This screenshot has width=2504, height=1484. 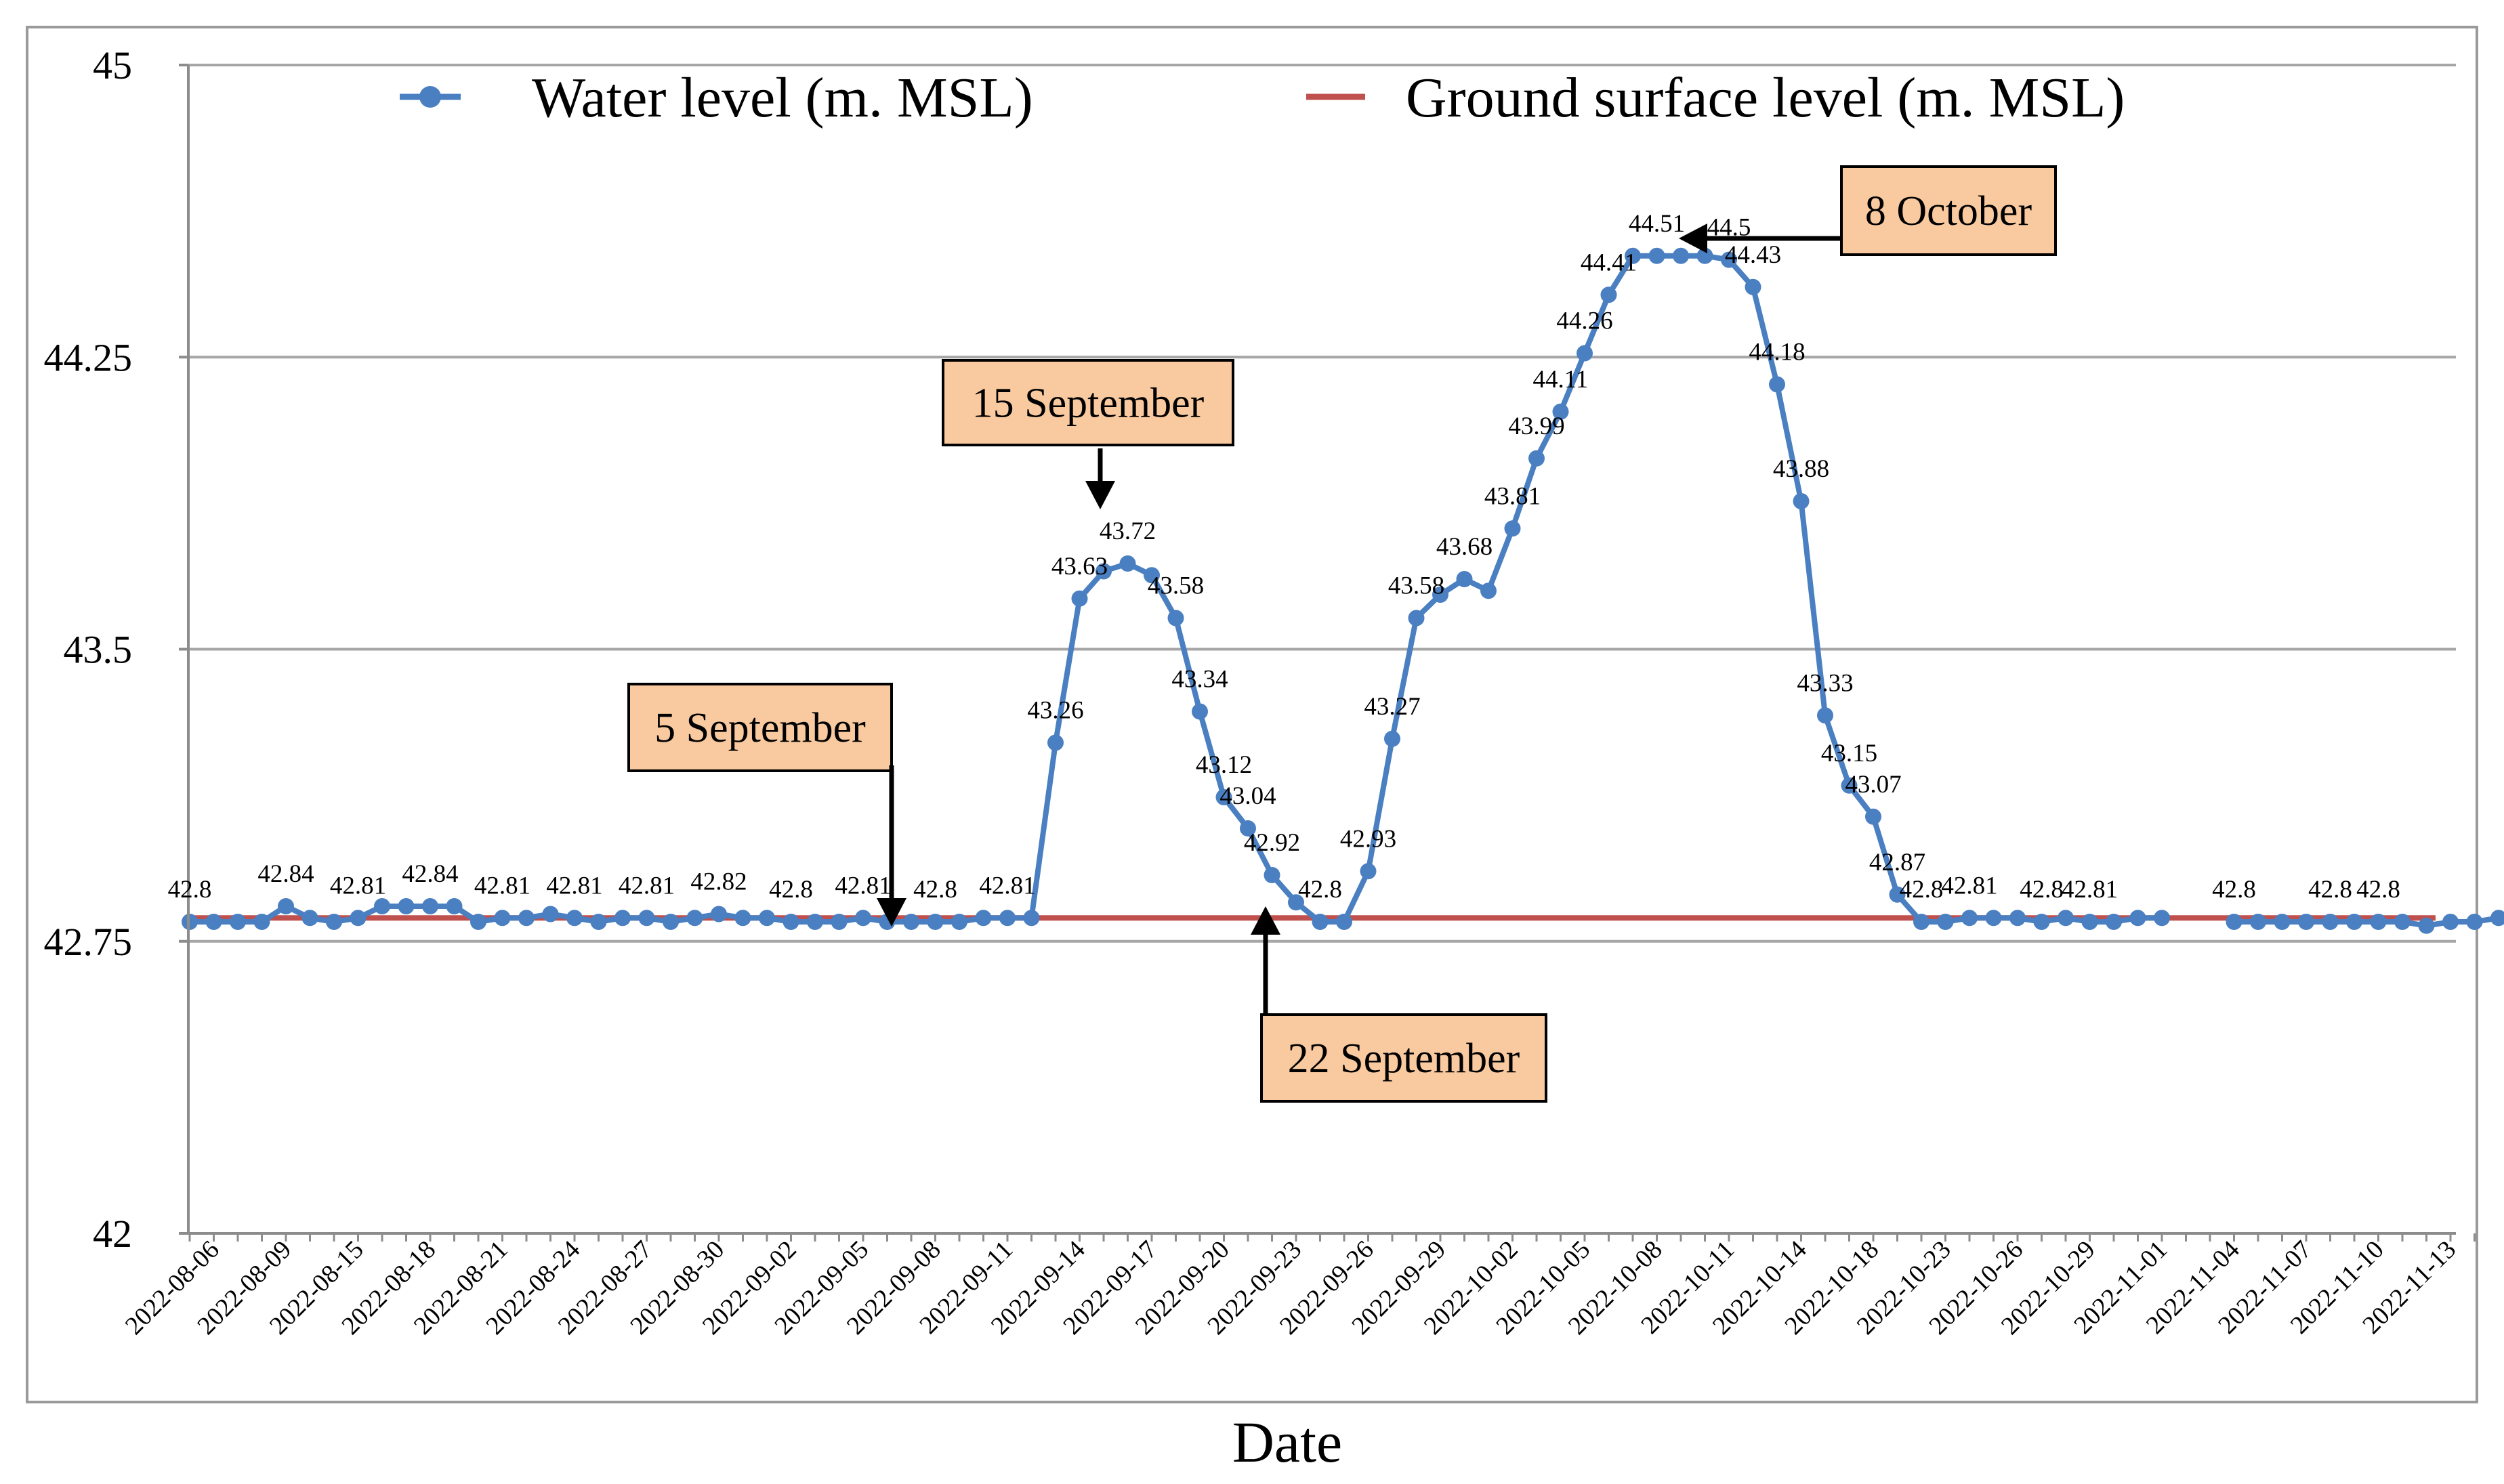 I want to click on annotation-8-october: 8 October, so click(x=1868, y=210).